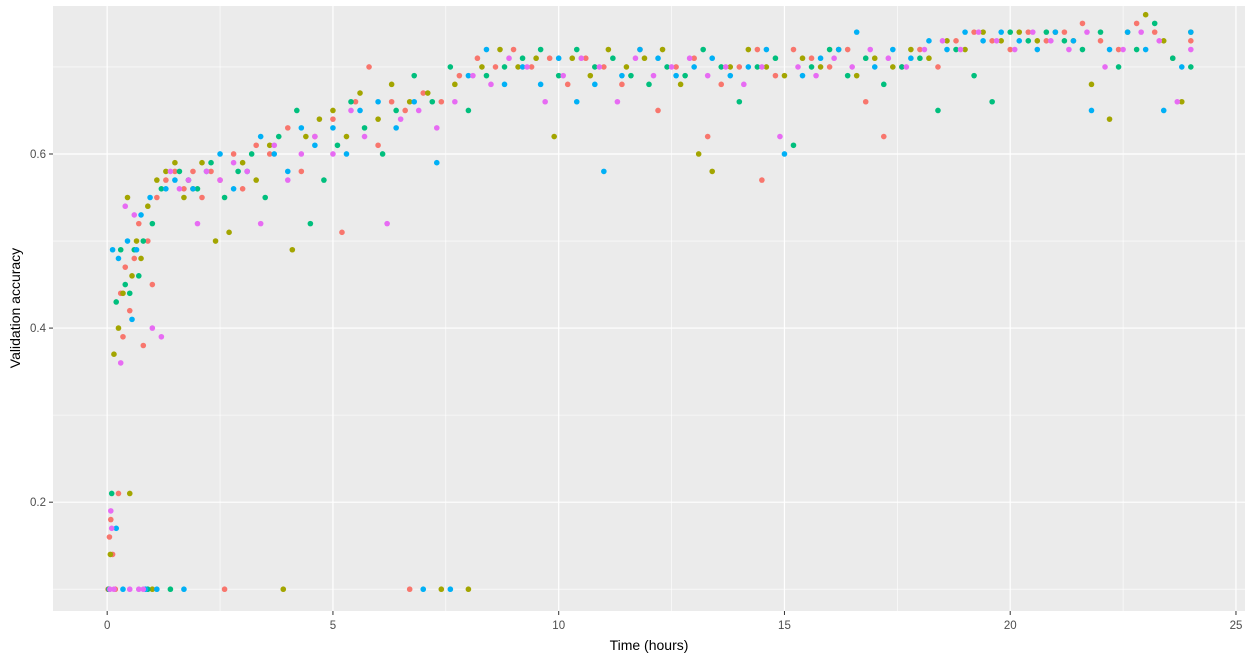 The image size is (1251, 660). What do you see at coordinates (38, 503) in the screenshot?
I see `y-tick-label: 0.2` at bounding box center [38, 503].